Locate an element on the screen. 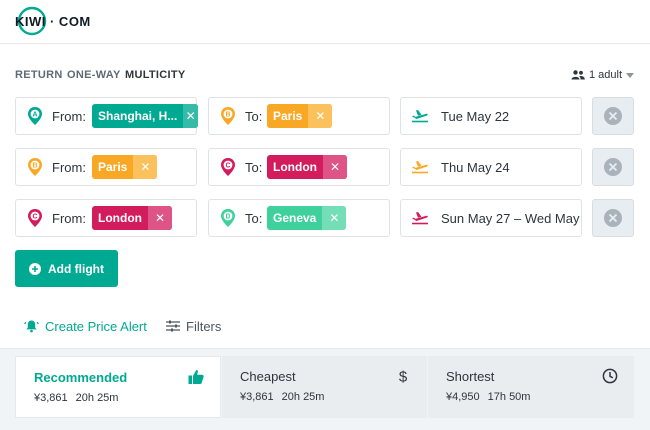  date-value: Thu May 24 is located at coordinates (475, 167).